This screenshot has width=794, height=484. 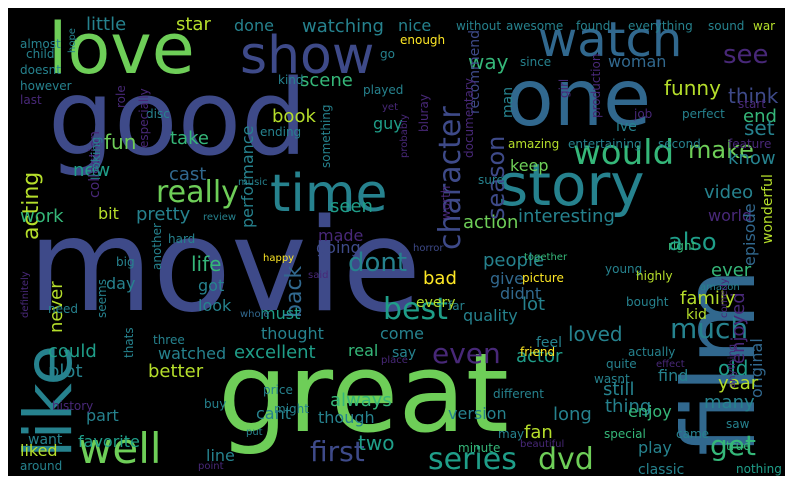 What do you see at coordinates (472, 459) in the screenshot?
I see `cloud-word: series` at bounding box center [472, 459].